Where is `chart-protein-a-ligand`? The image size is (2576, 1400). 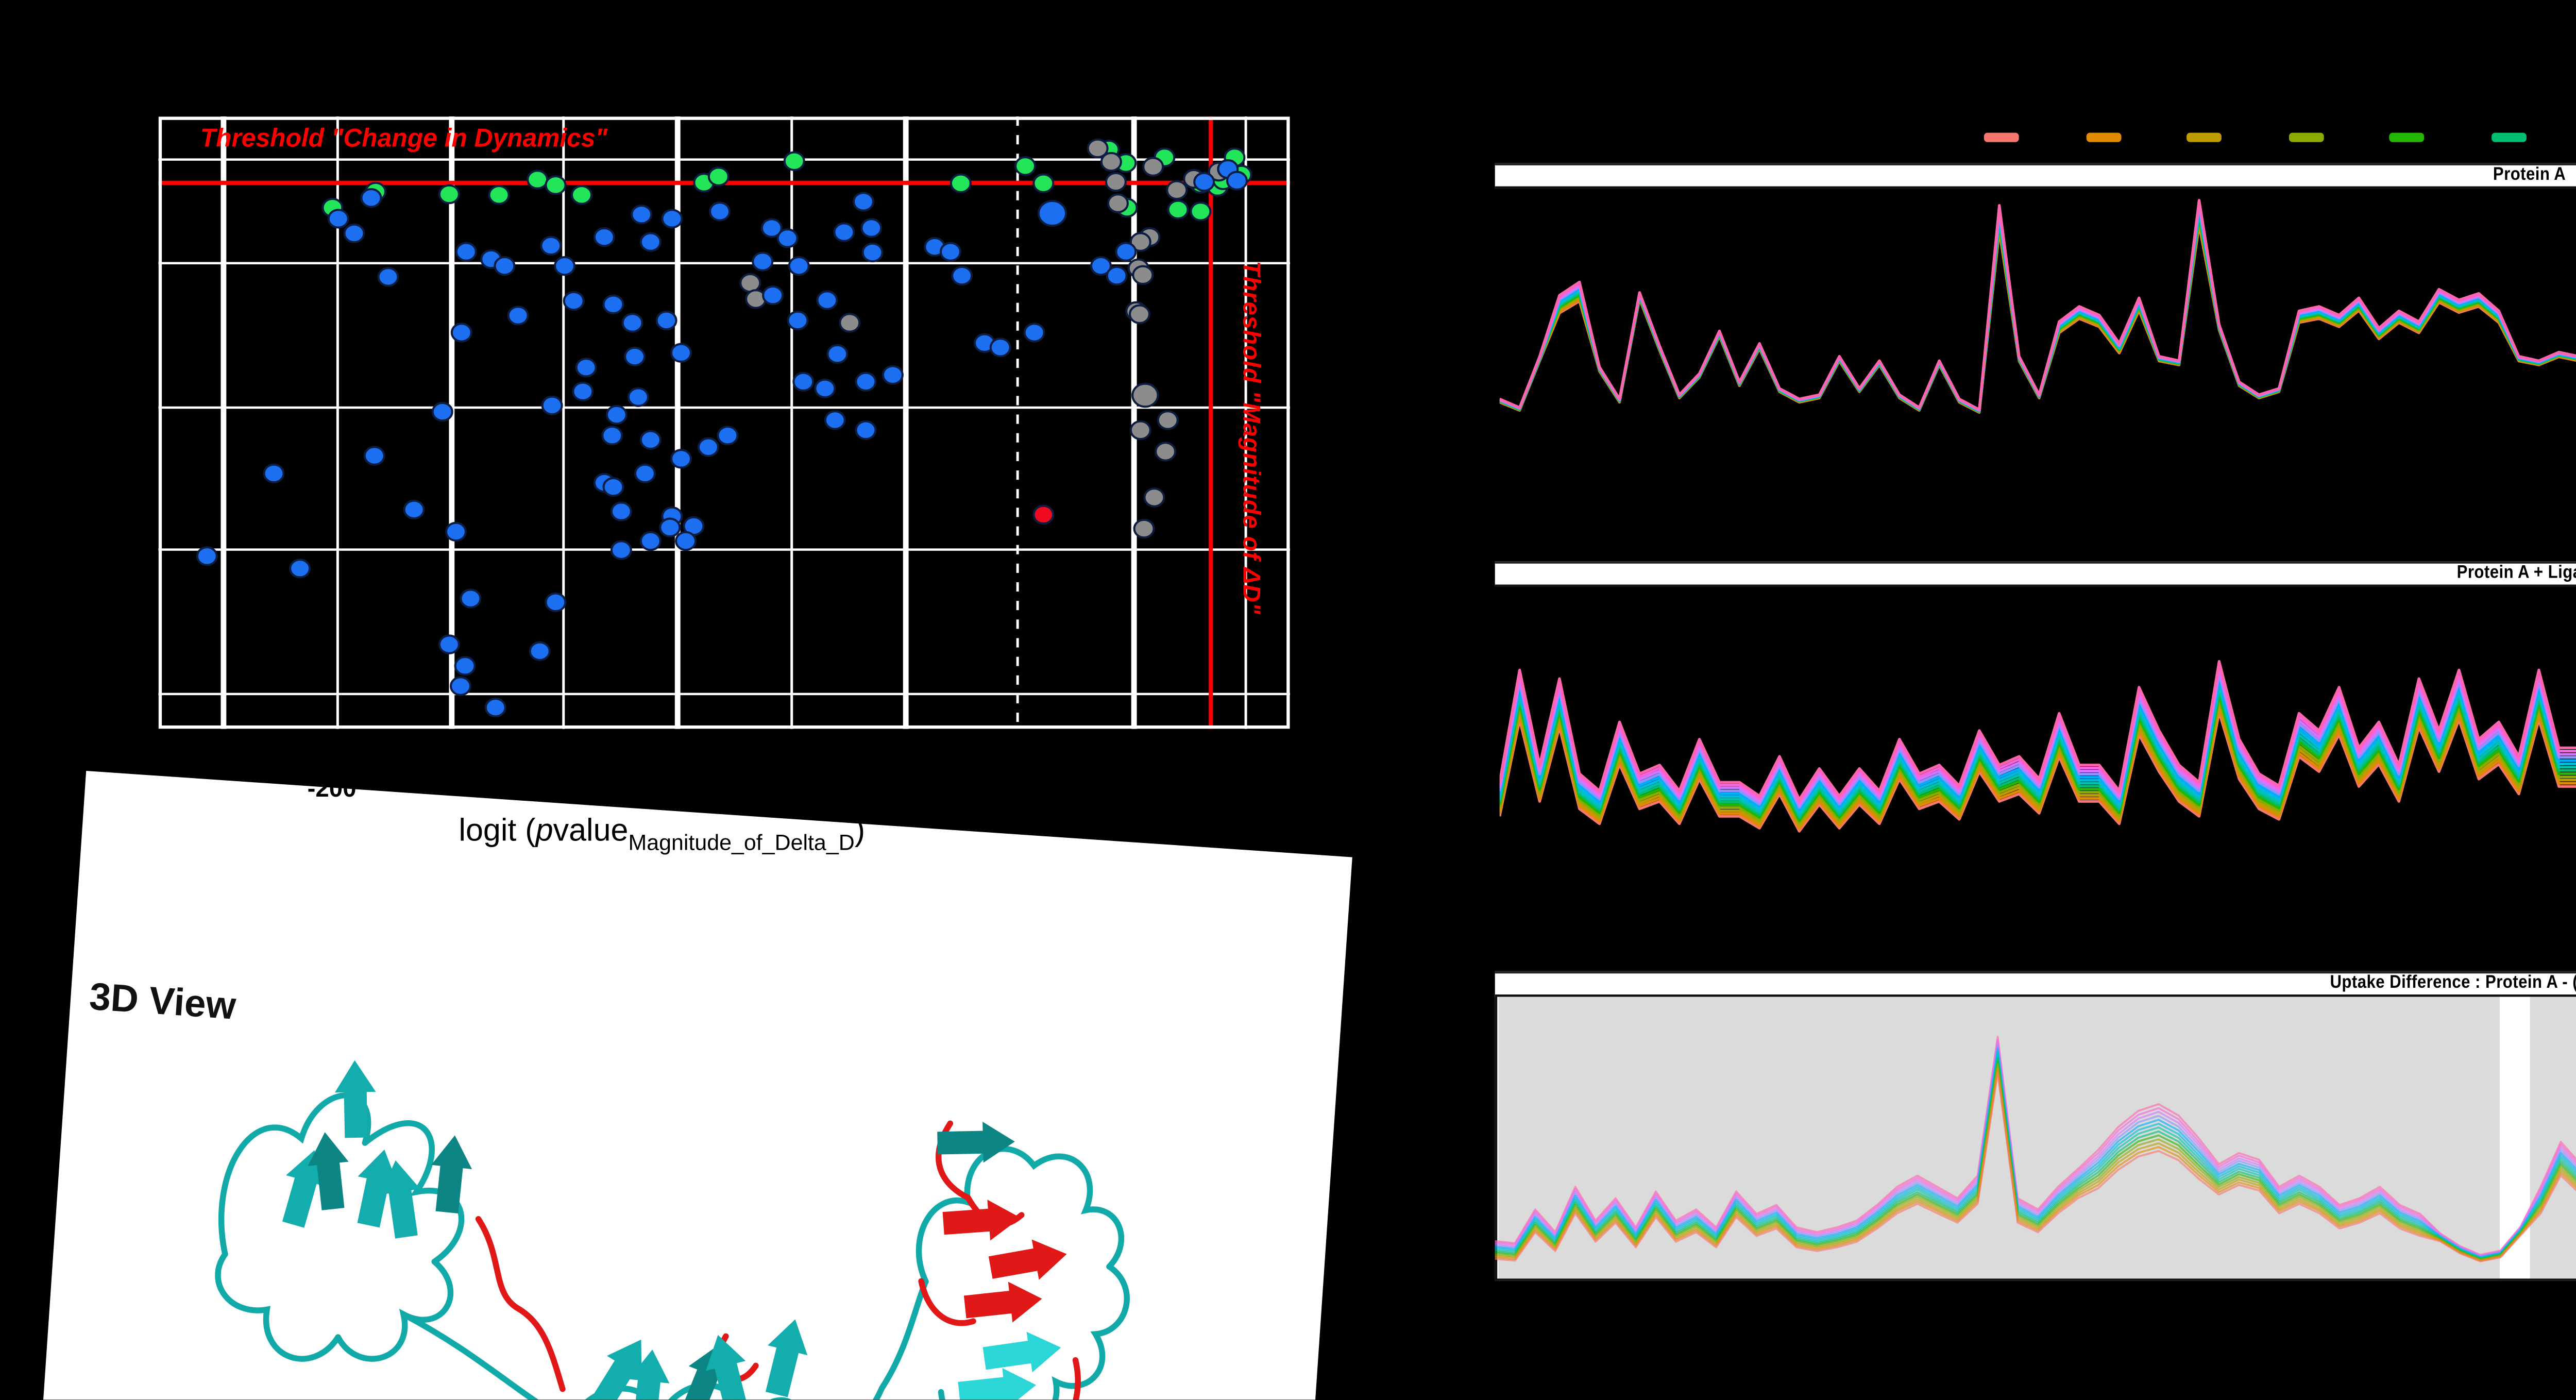 chart-protein-a-ligand is located at coordinates (2038, 715).